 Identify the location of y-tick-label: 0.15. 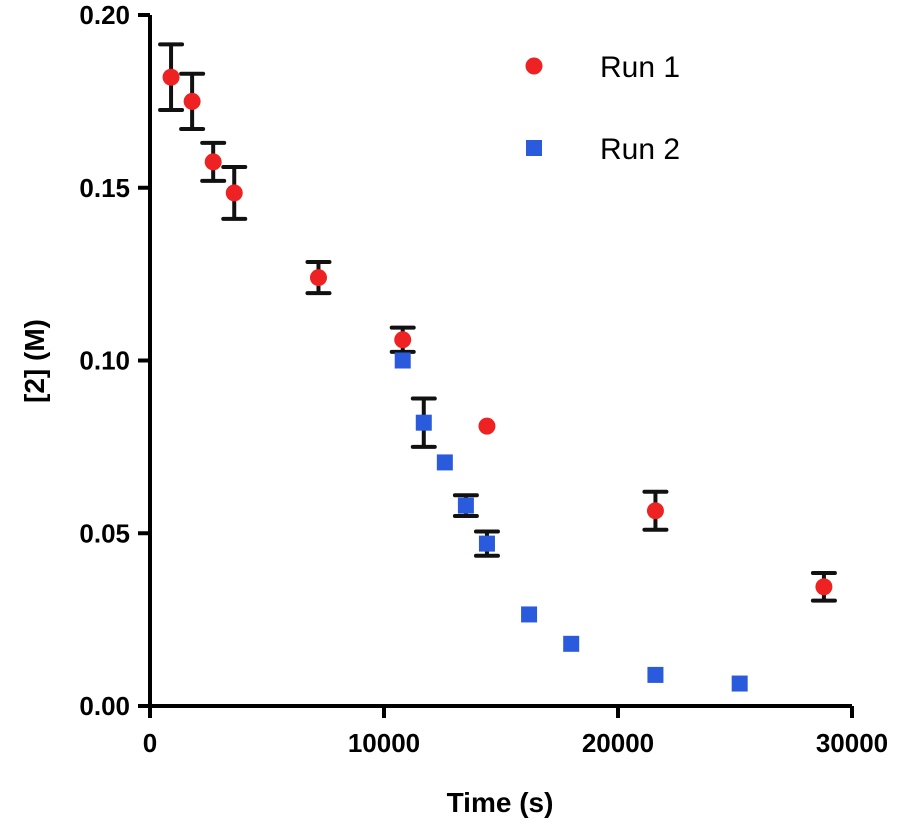
(104, 188).